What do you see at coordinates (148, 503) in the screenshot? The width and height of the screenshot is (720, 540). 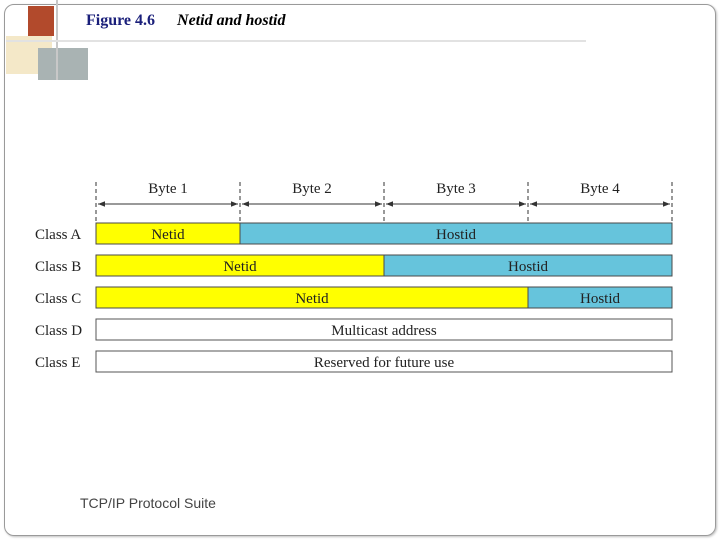 I see `footer-text: TCP/IP Protocol Suite` at bounding box center [148, 503].